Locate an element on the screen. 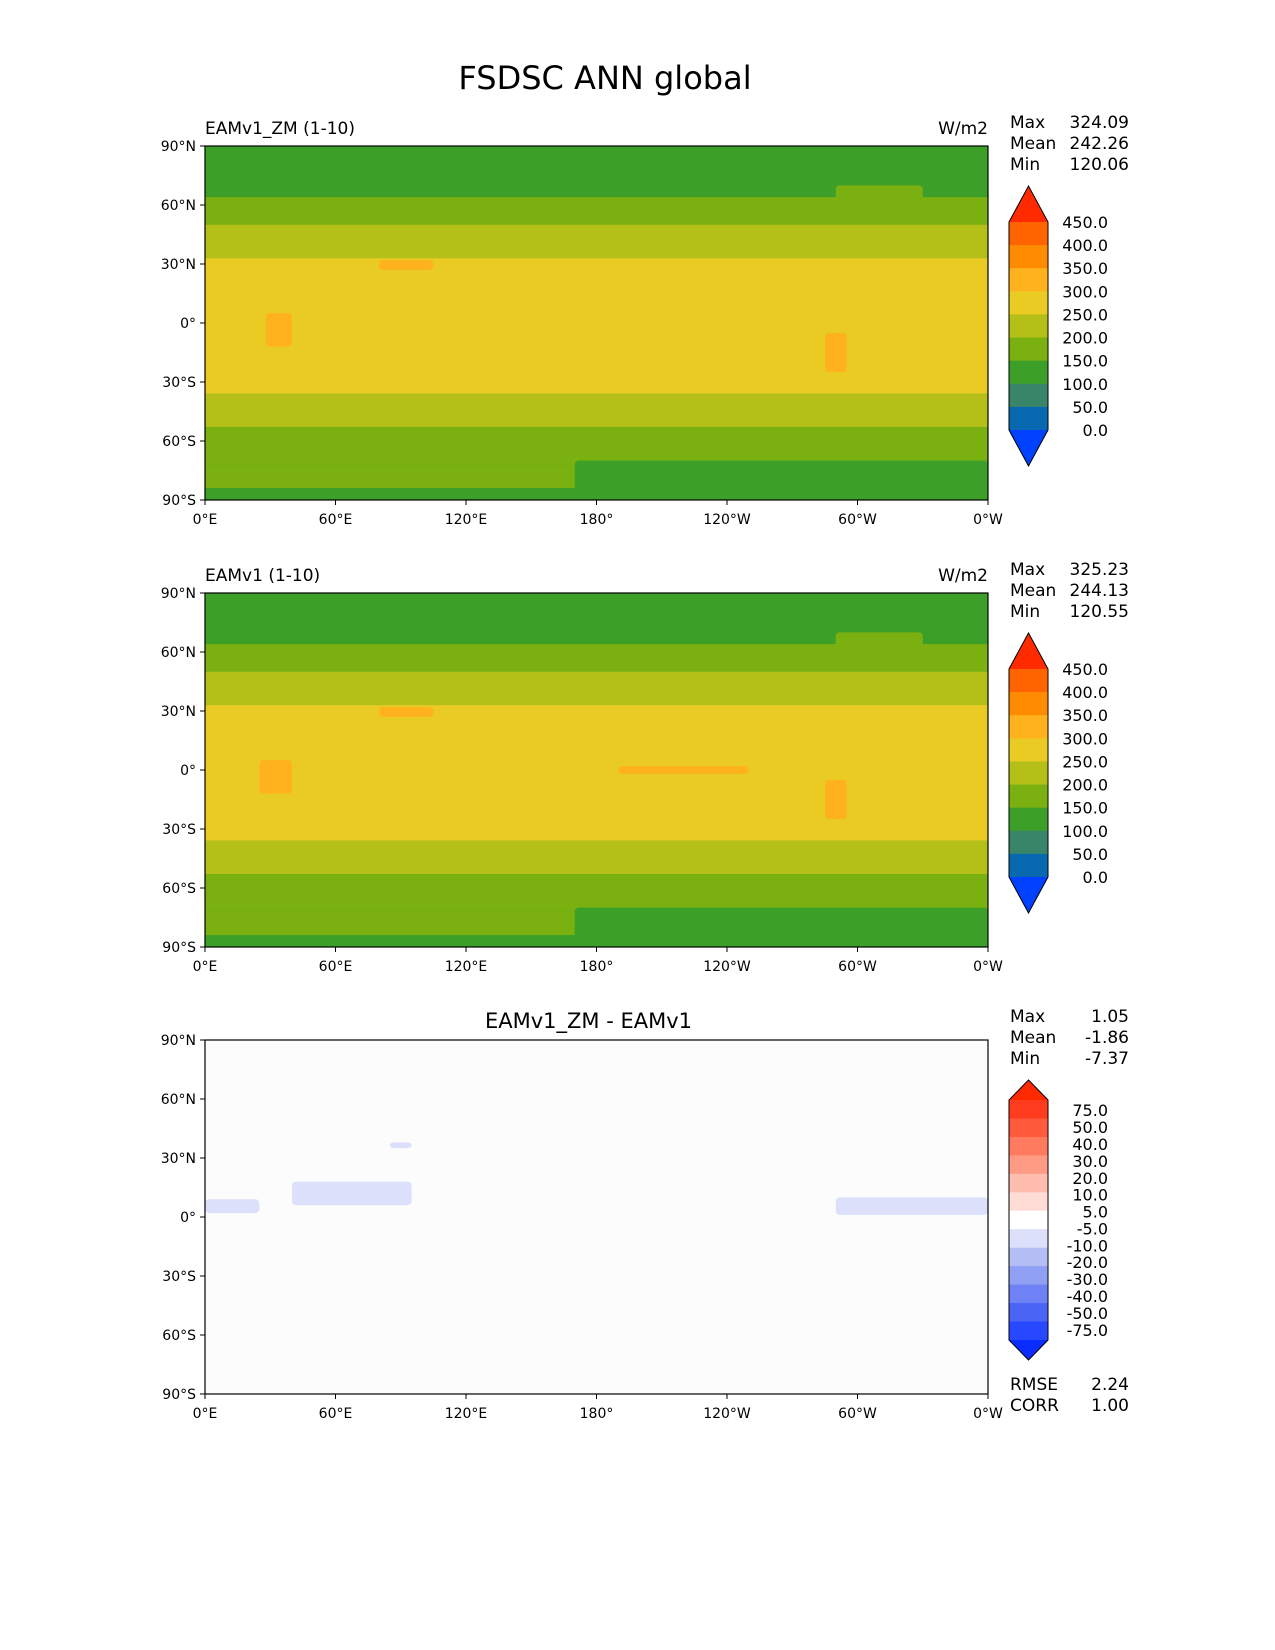  stat-value: 120.06 is located at coordinates (1099, 165).